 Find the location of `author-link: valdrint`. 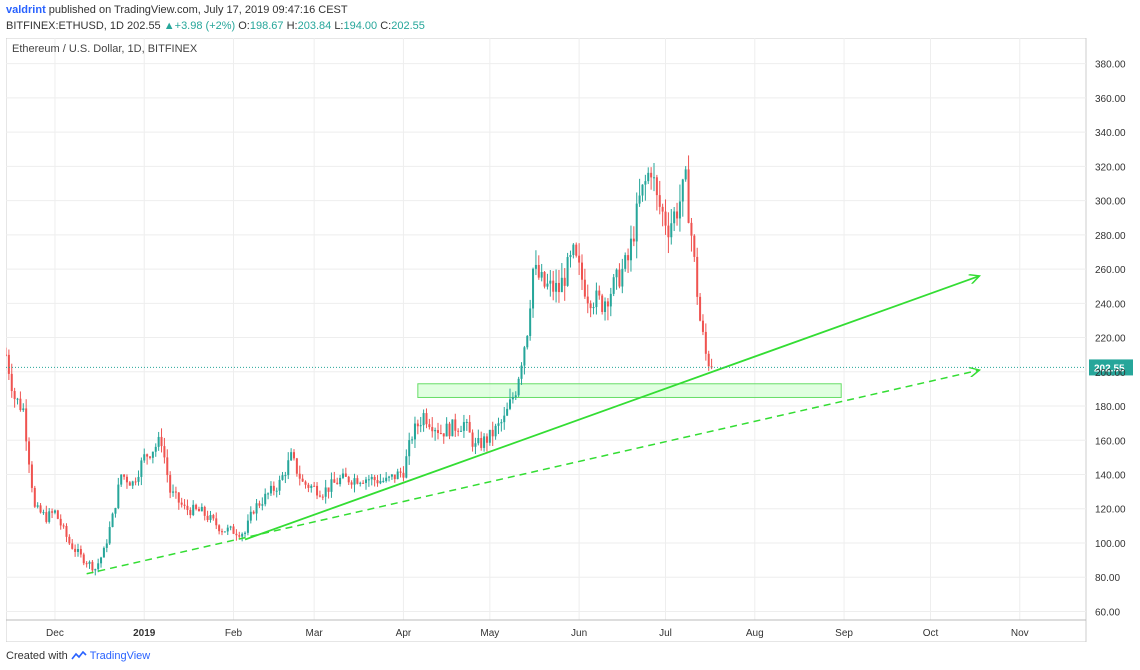

author-link: valdrint is located at coordinates (26, 10).